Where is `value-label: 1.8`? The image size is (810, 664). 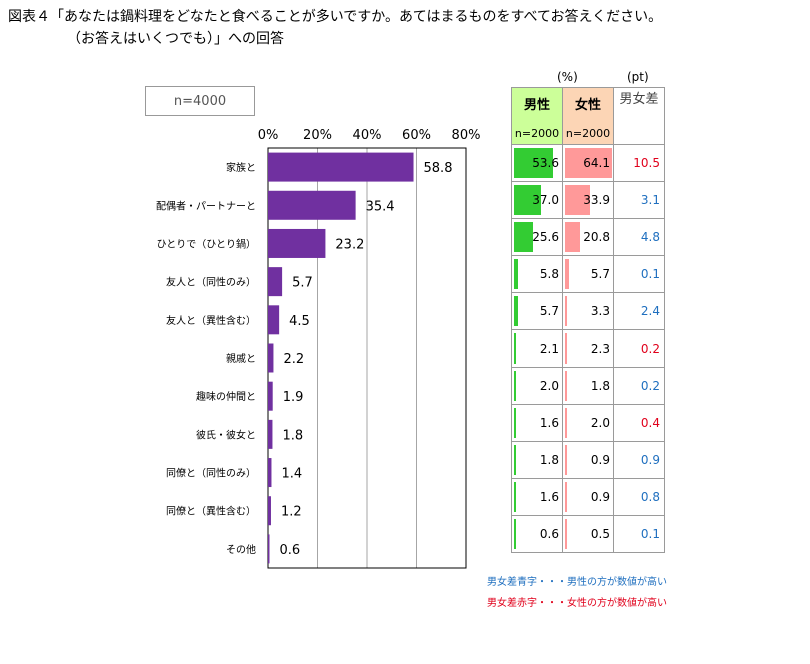 value-label: 1.8 is located at coordinates (292, 435).